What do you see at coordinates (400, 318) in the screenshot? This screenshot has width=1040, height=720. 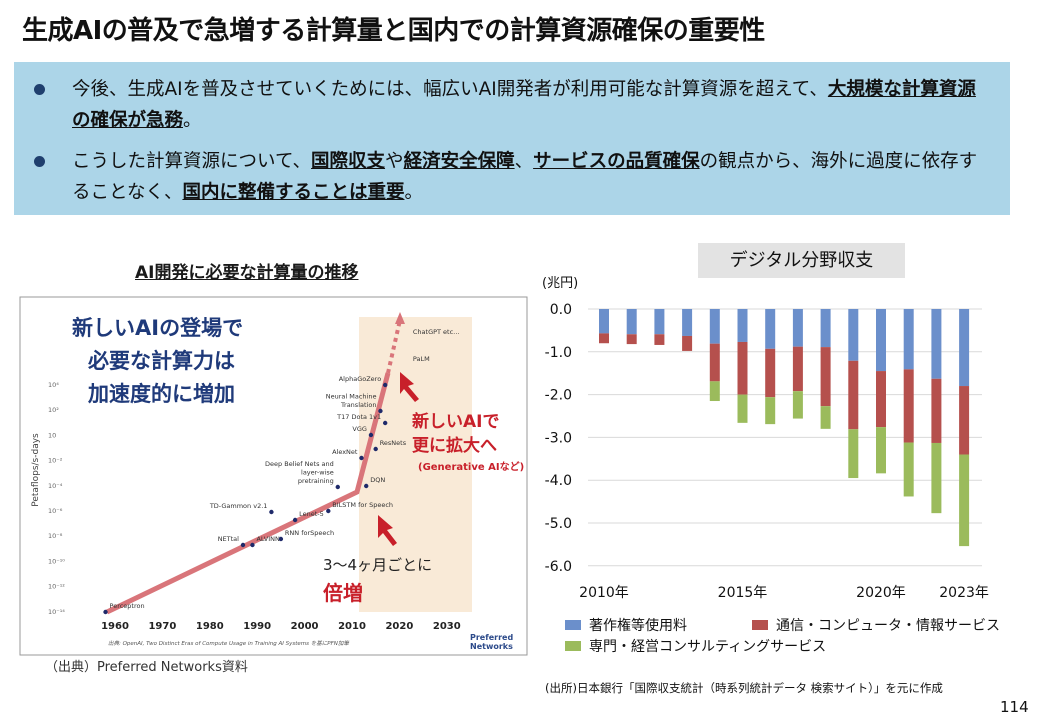 I see `arrow-up-icon` at bounding box center [400, 318].